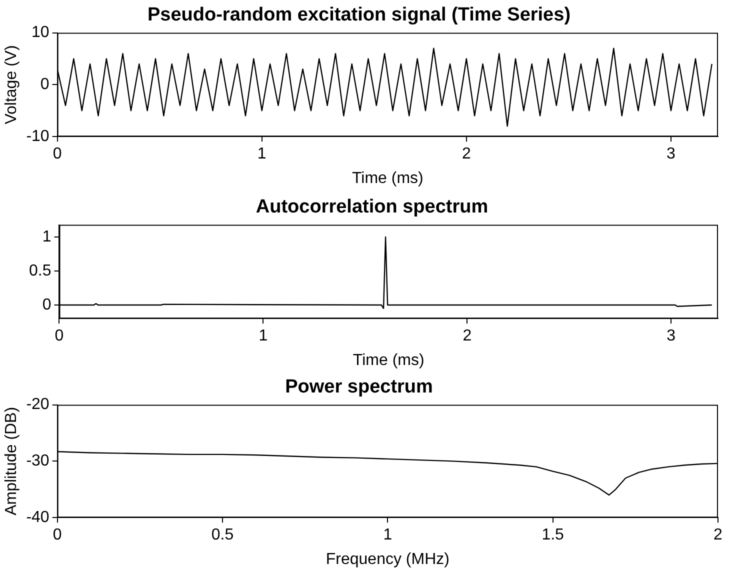 The width and height of the screenshot is (744, 571). I want to click on x-axis-title: Frequency (MHz), so click(388, 559).